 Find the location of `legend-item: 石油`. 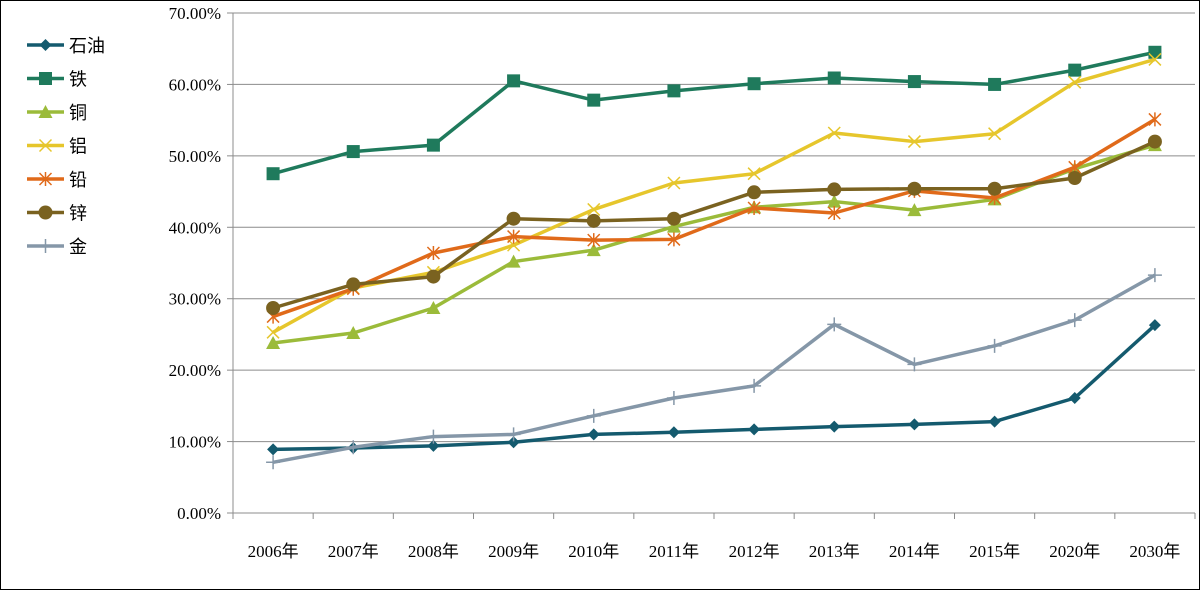

legend-item: 石油 is located at coordinates (66, 46).